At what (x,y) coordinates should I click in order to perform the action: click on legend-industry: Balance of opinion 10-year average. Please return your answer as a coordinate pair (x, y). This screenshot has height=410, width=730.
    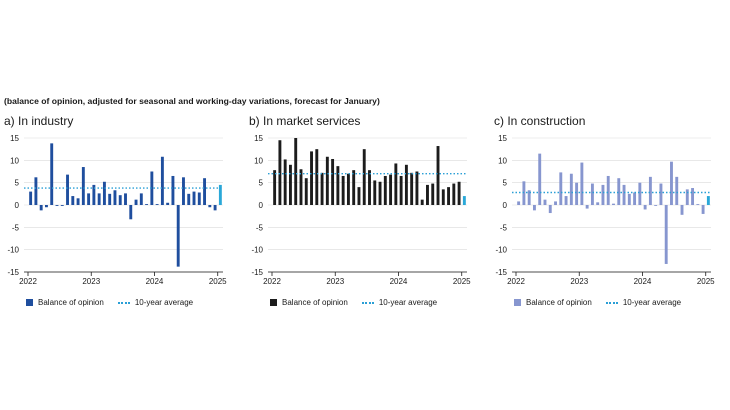
    Looking at the image, I should click on (109, 302).